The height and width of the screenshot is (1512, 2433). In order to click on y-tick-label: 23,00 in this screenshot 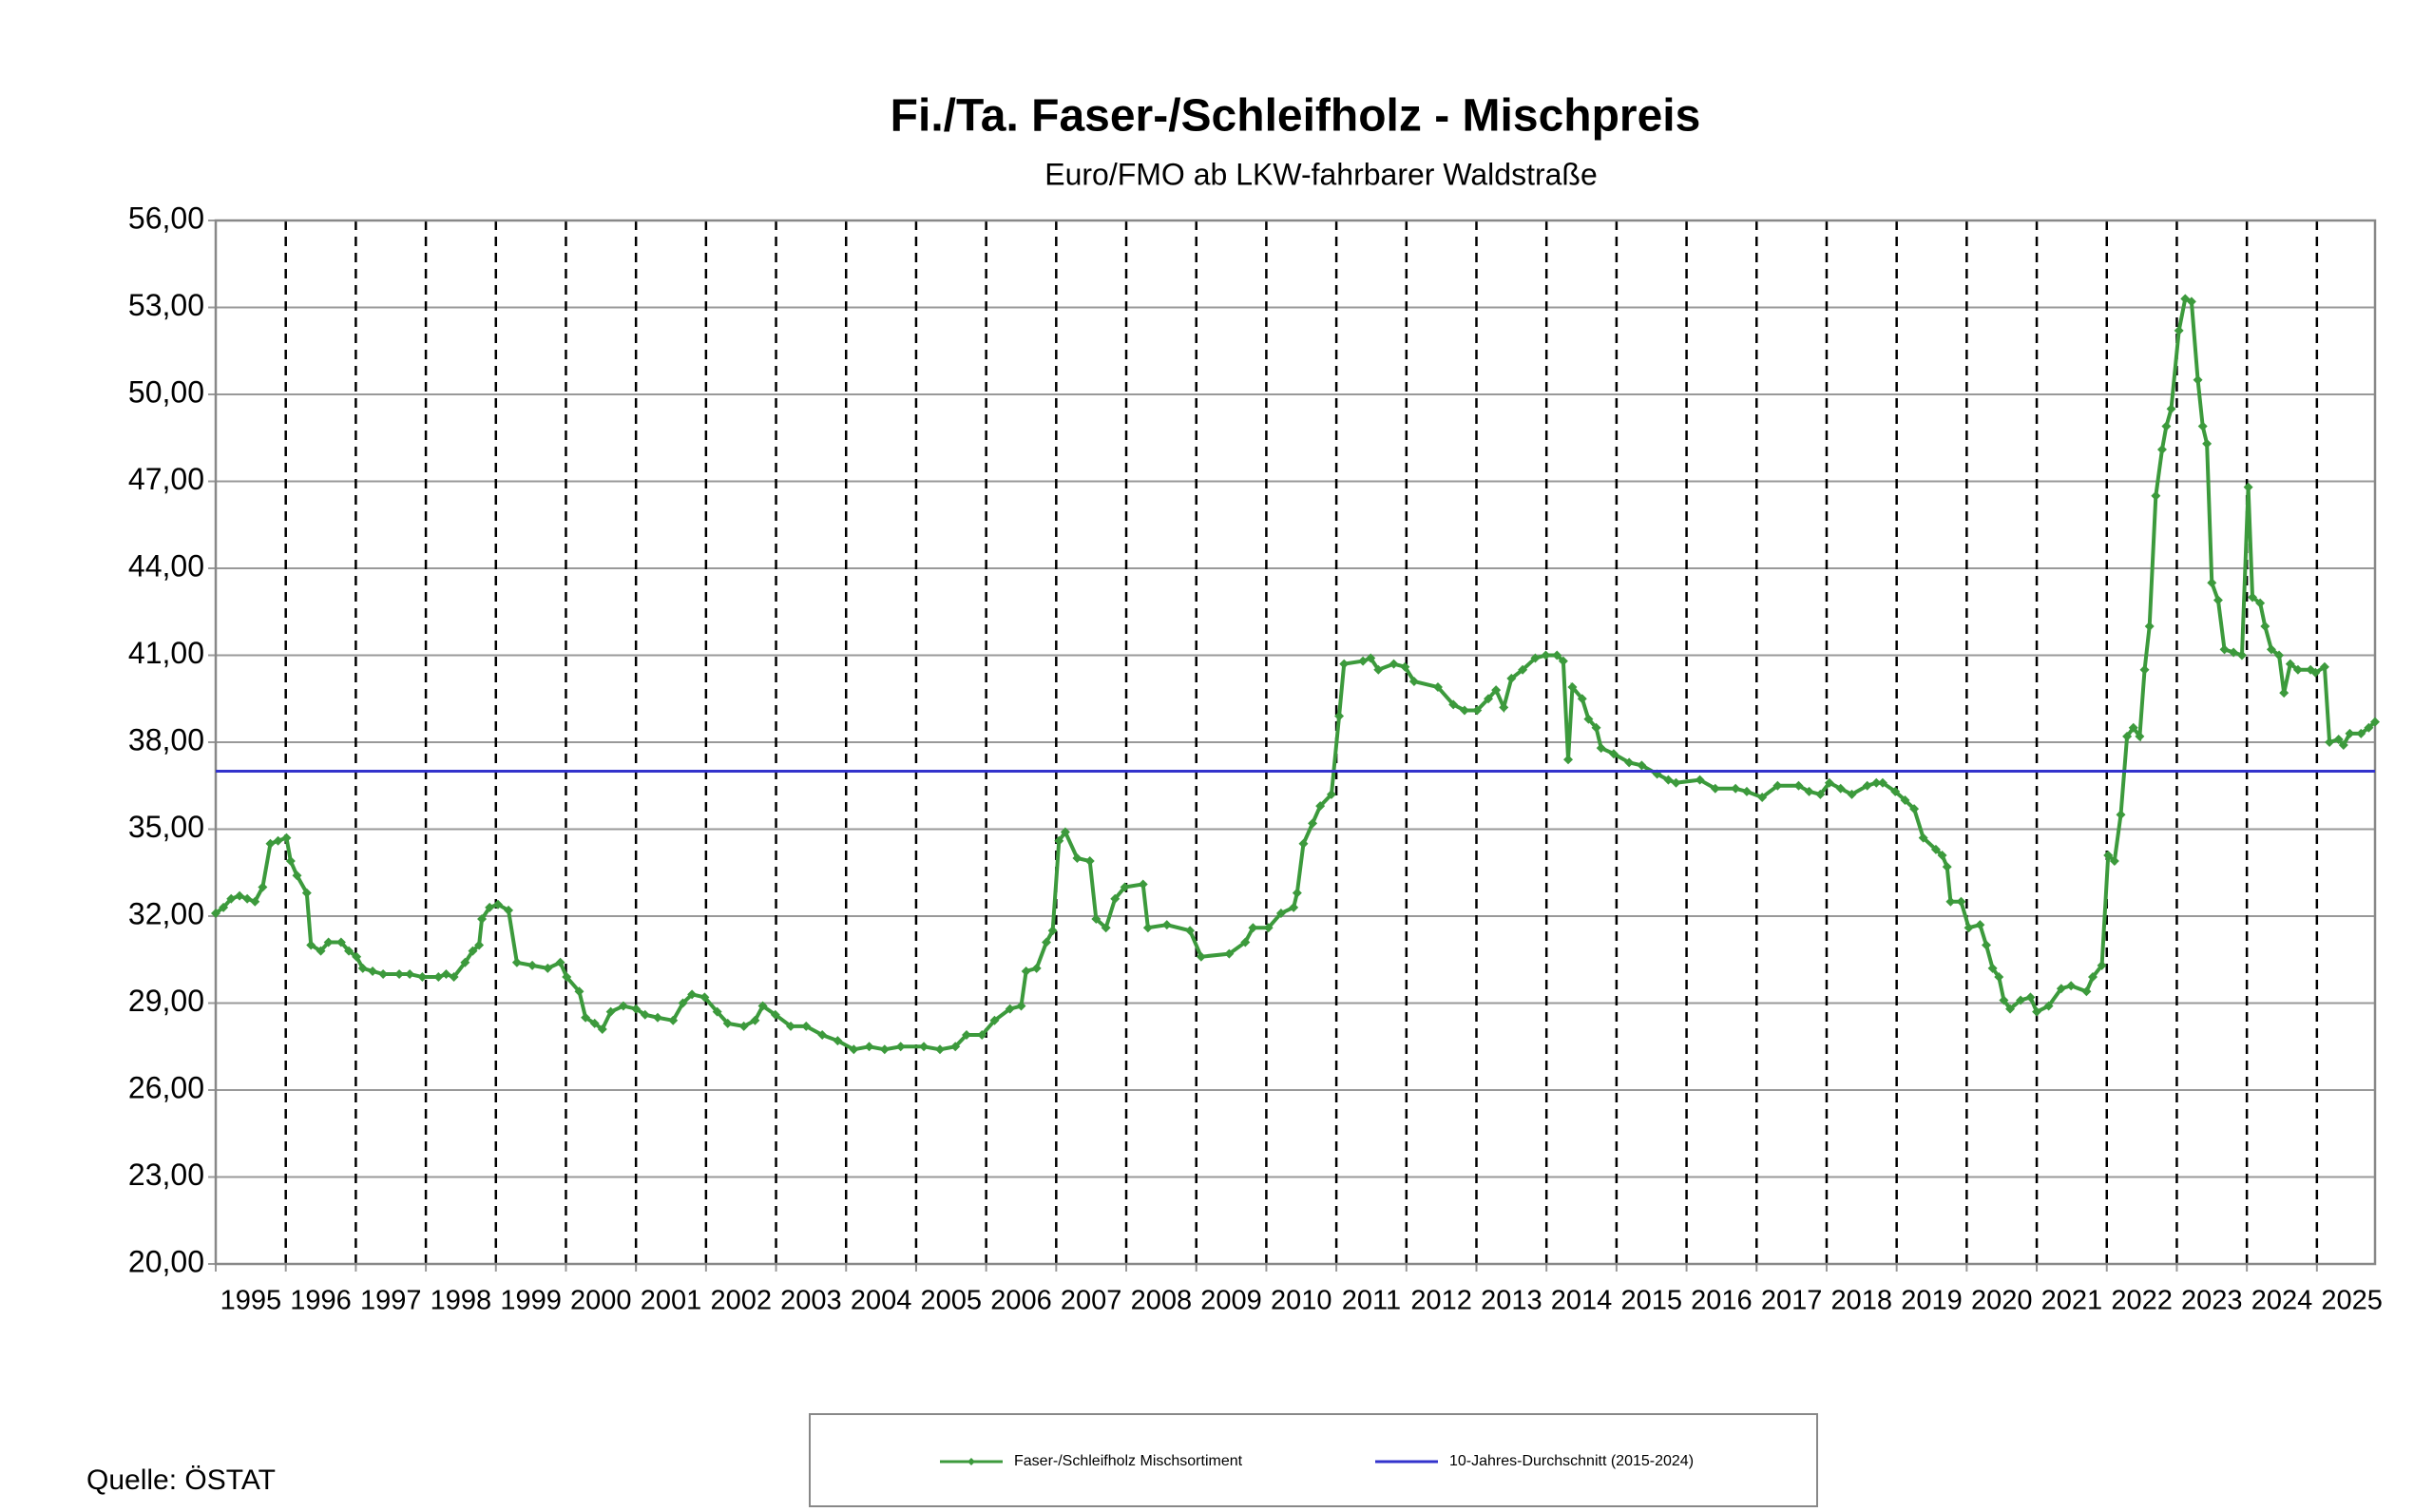, I will do `click(166, 1175)`.